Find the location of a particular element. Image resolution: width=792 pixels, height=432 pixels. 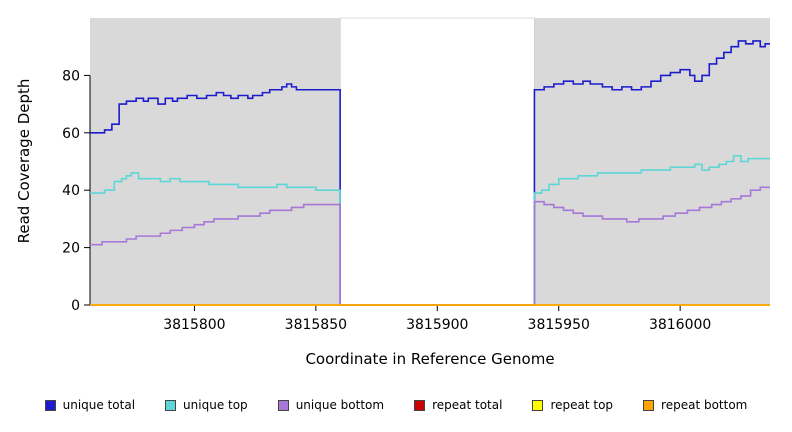

x-tick-label: 3815950 is located at coordinates (559, 325).